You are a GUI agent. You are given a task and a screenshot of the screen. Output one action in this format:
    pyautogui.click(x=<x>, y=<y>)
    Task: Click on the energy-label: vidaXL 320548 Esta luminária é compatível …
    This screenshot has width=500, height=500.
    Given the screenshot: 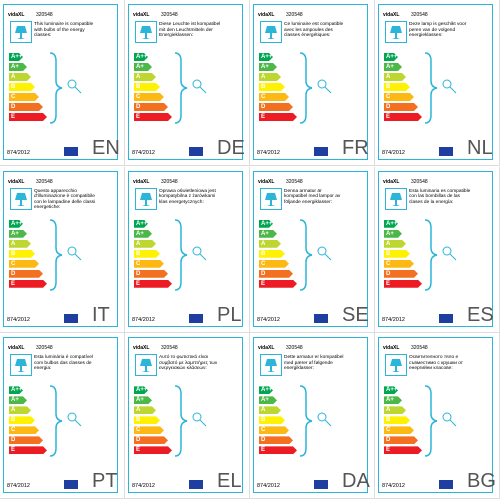 What is the action you would take?
    pyautogui.click(x=60, y=415)
    